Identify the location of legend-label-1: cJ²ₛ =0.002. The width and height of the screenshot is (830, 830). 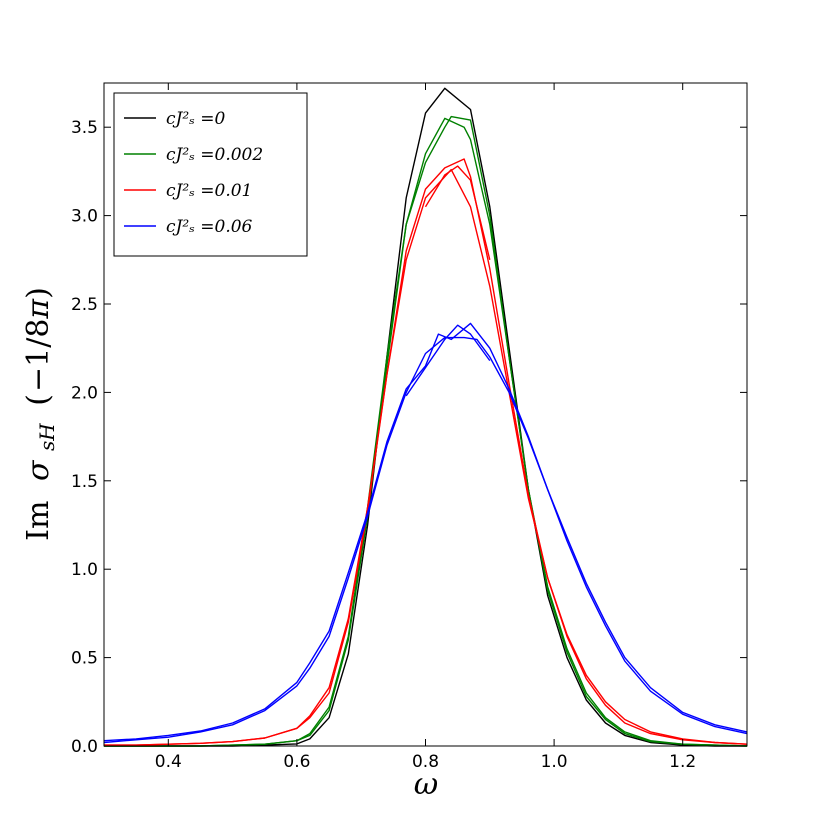
(214, 155).